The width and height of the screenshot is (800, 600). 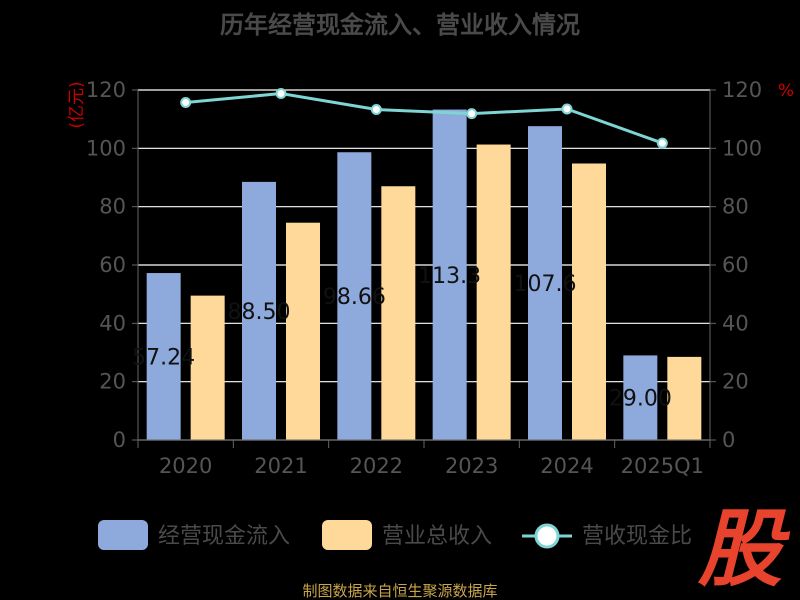 I want to click on chart-title: 历年经营现金流入、营业收入情况, so click(x=400, y=25).